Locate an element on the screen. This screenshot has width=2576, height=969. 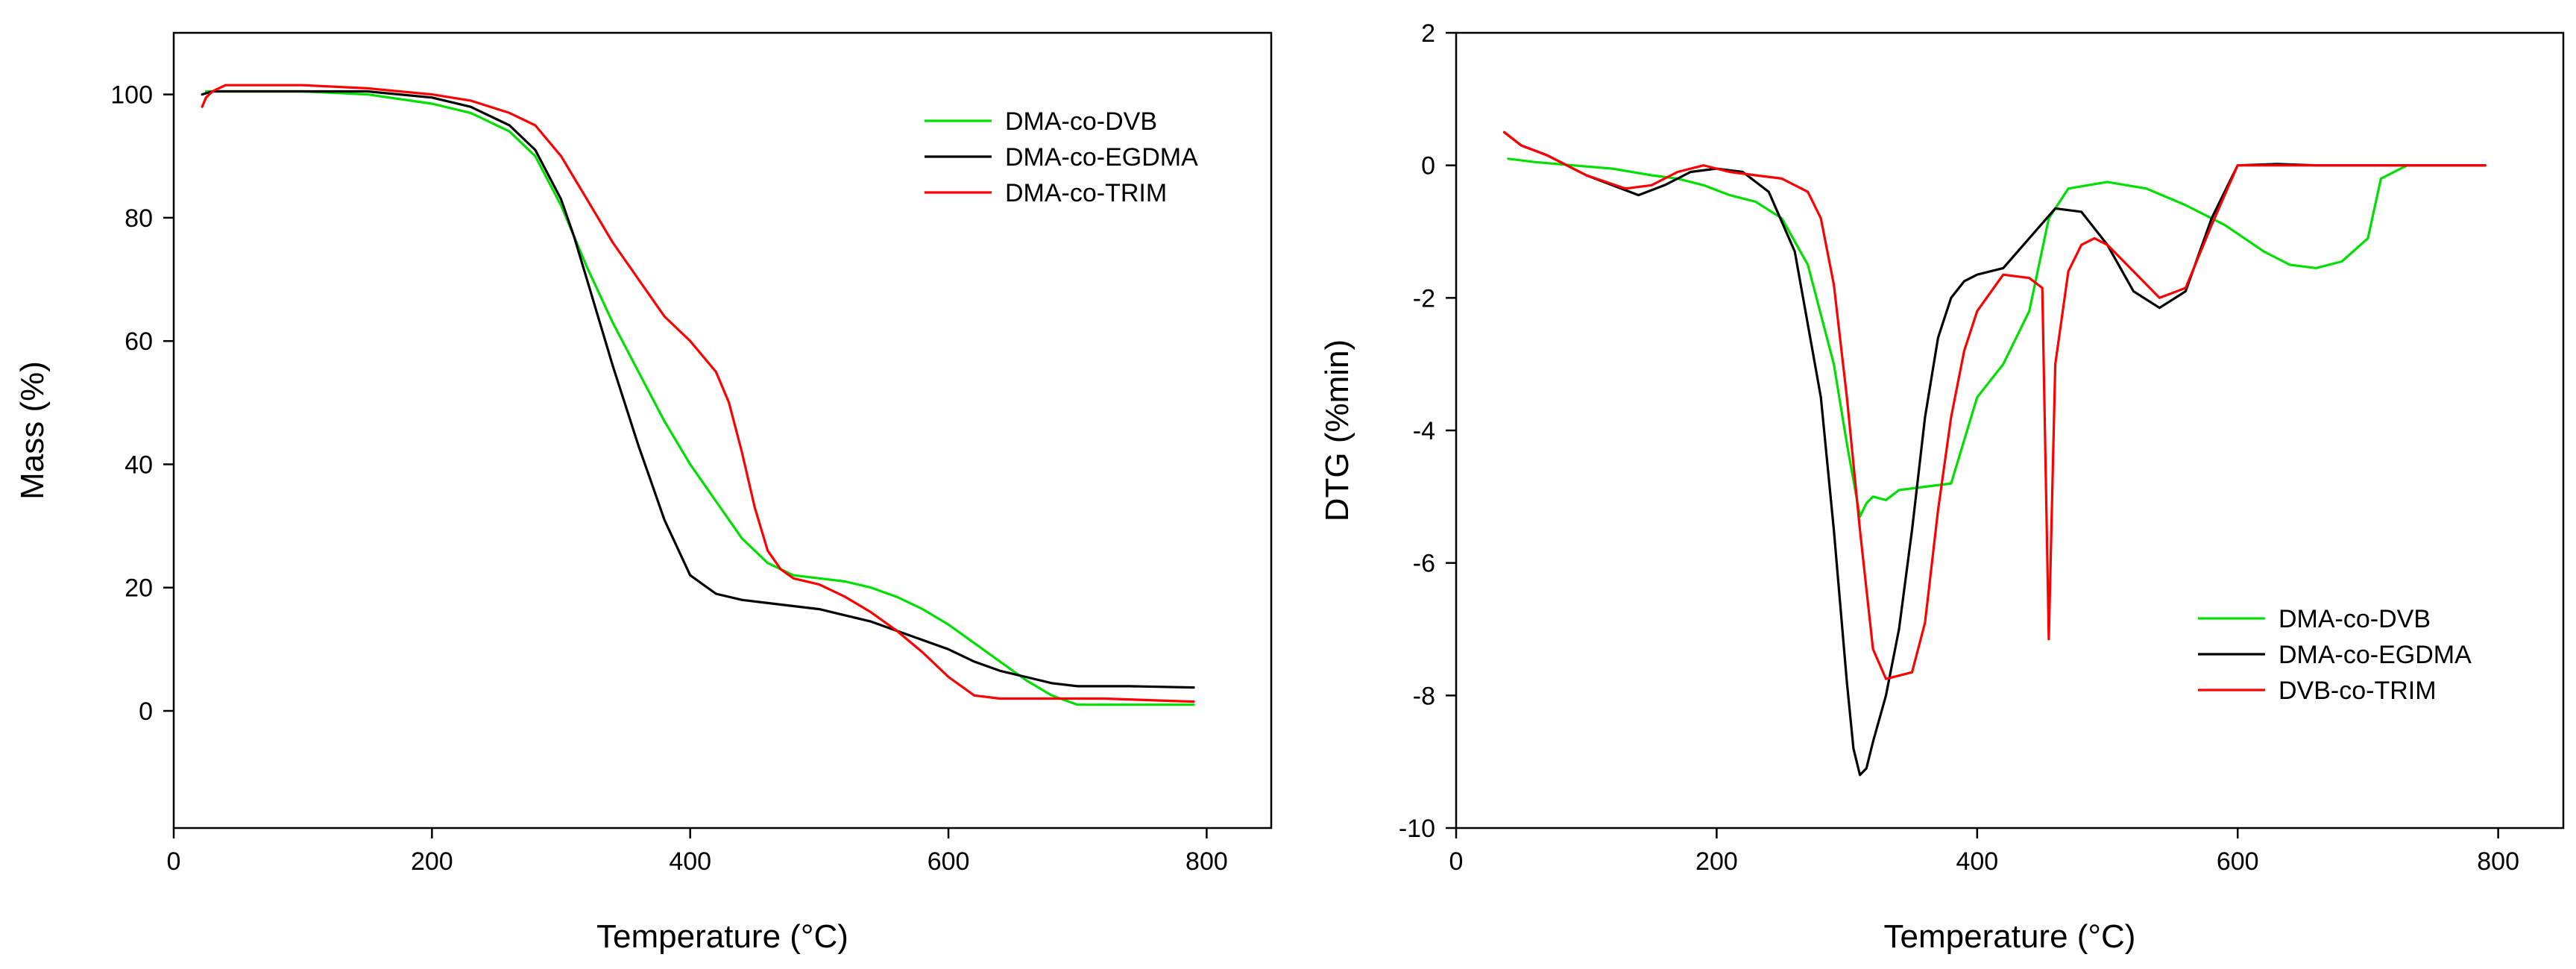
y-tick-label: -8 is located at coordinates (1424, 696).